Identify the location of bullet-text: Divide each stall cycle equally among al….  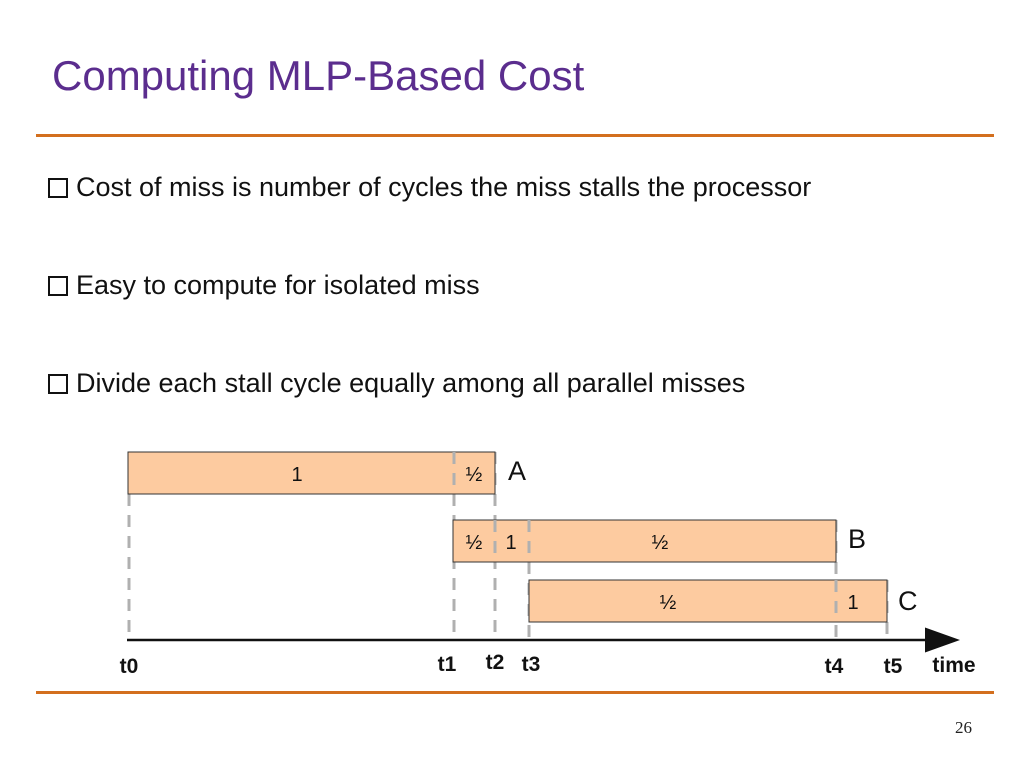
(411, 383).